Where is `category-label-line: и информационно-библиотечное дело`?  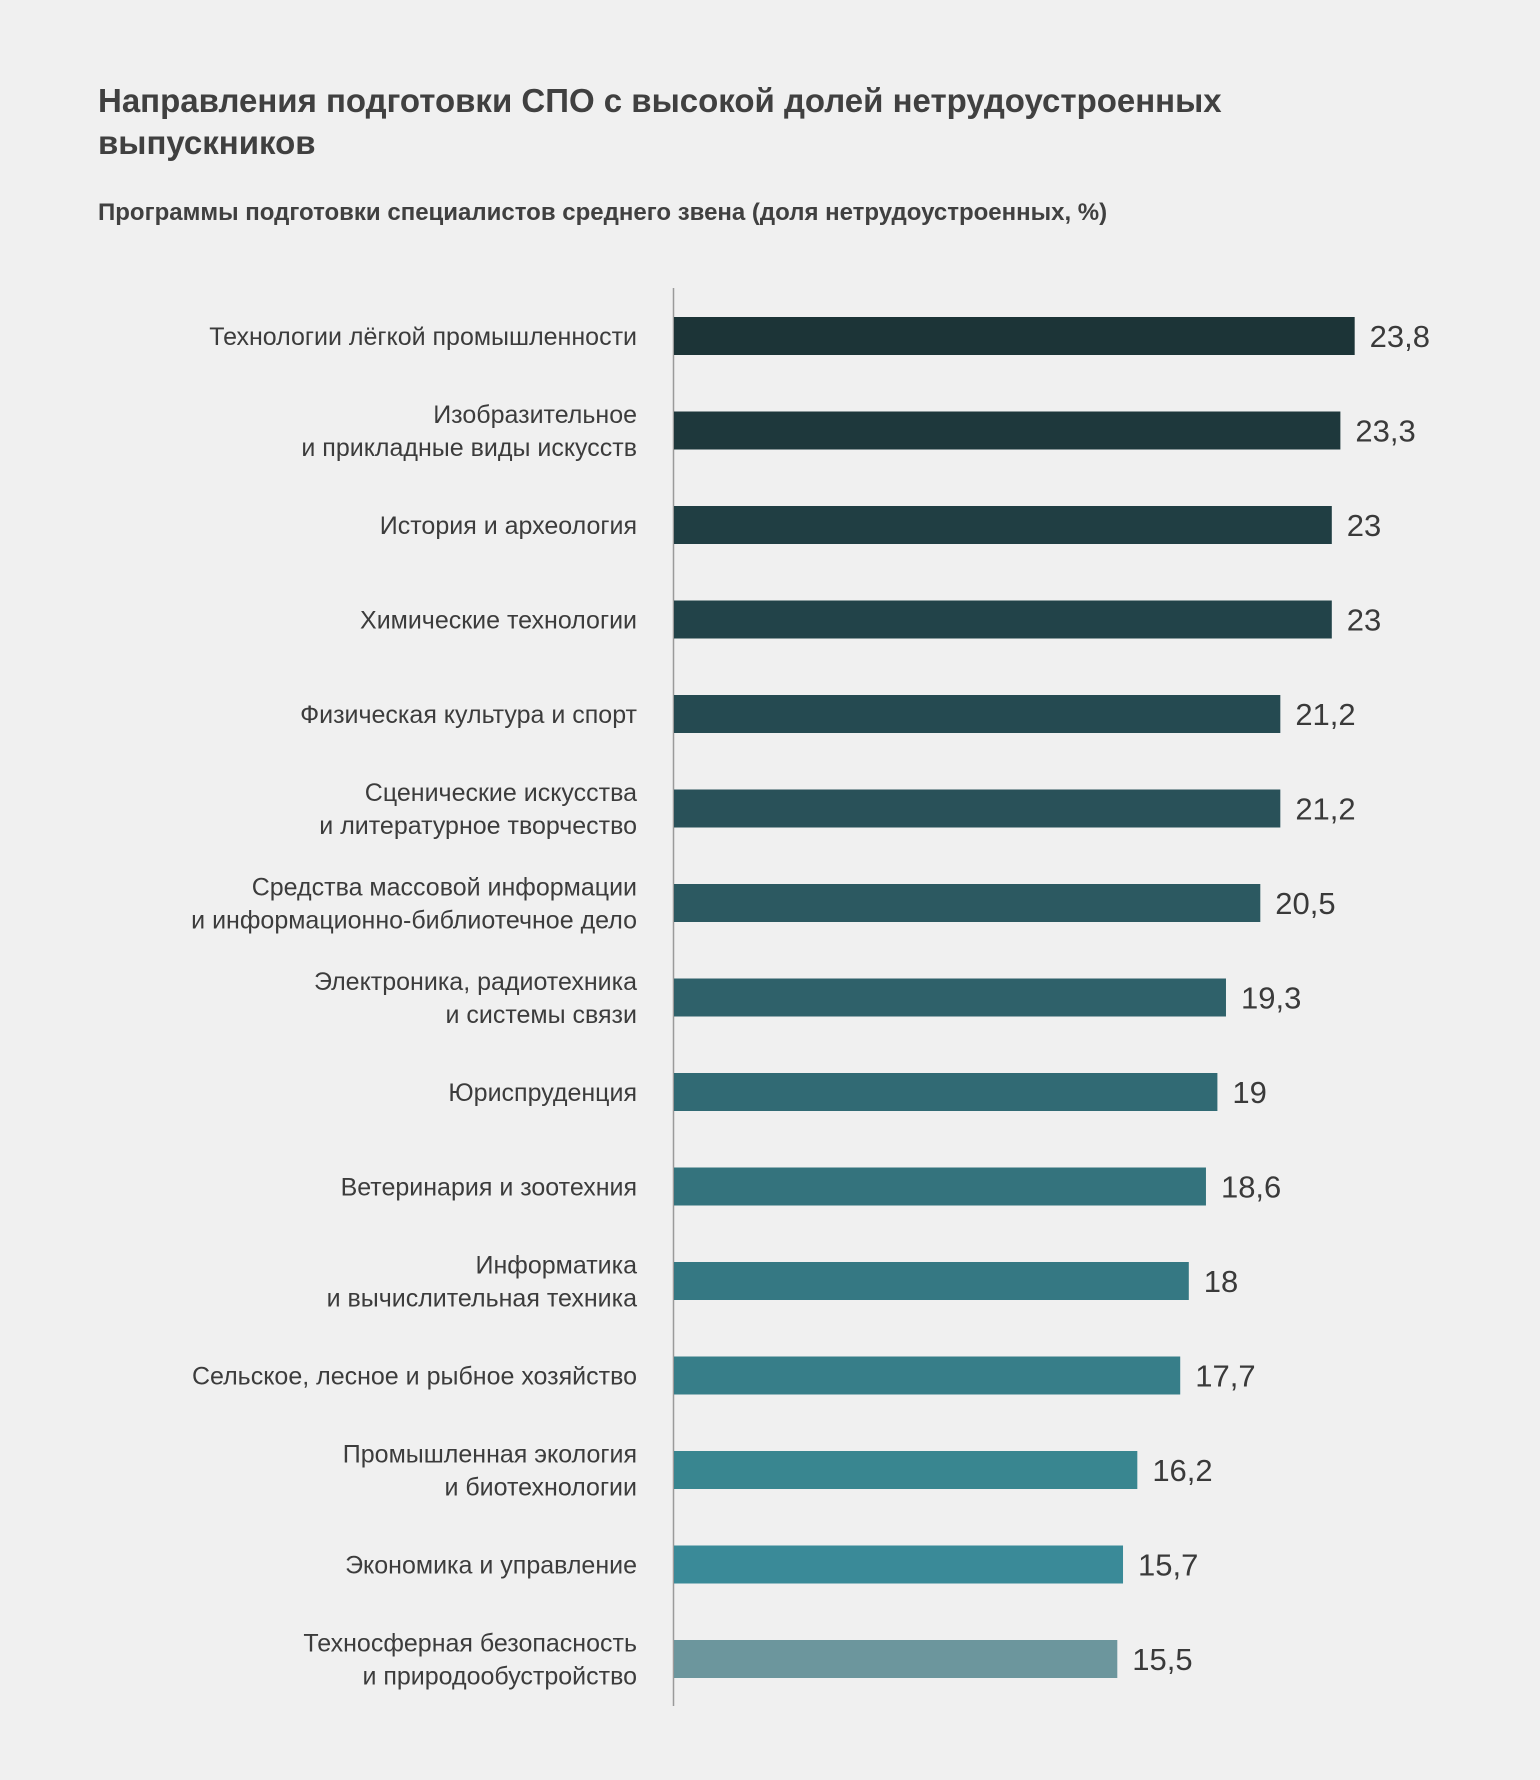 category-label-line: и информационно-библиотечное дело is located at coordinates (414, 921).